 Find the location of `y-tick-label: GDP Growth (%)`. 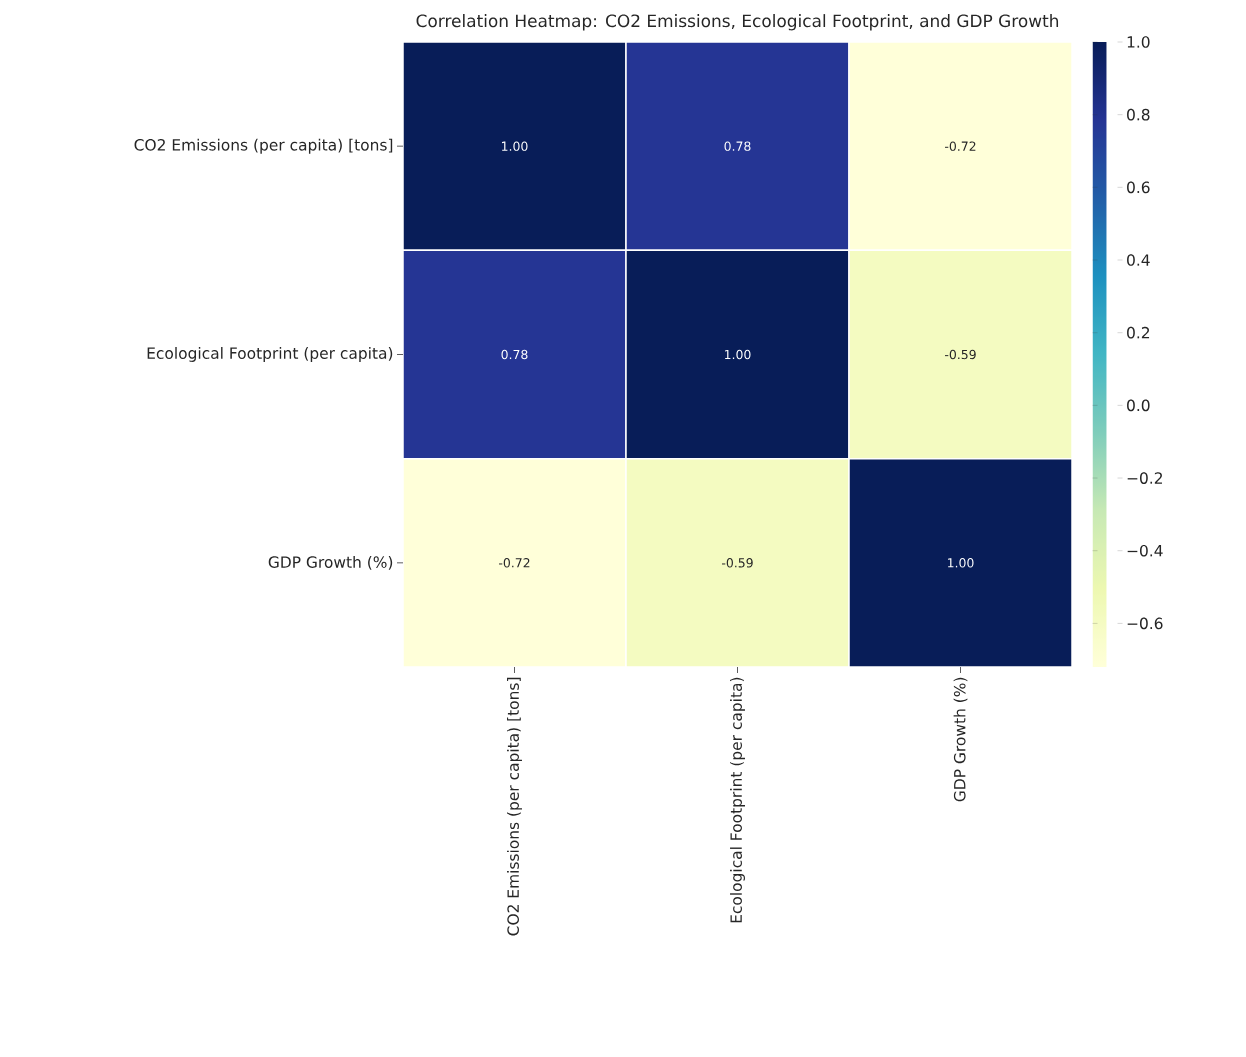

y-tick-label: GDP Growth (%) is located at coordinates (330, 562).